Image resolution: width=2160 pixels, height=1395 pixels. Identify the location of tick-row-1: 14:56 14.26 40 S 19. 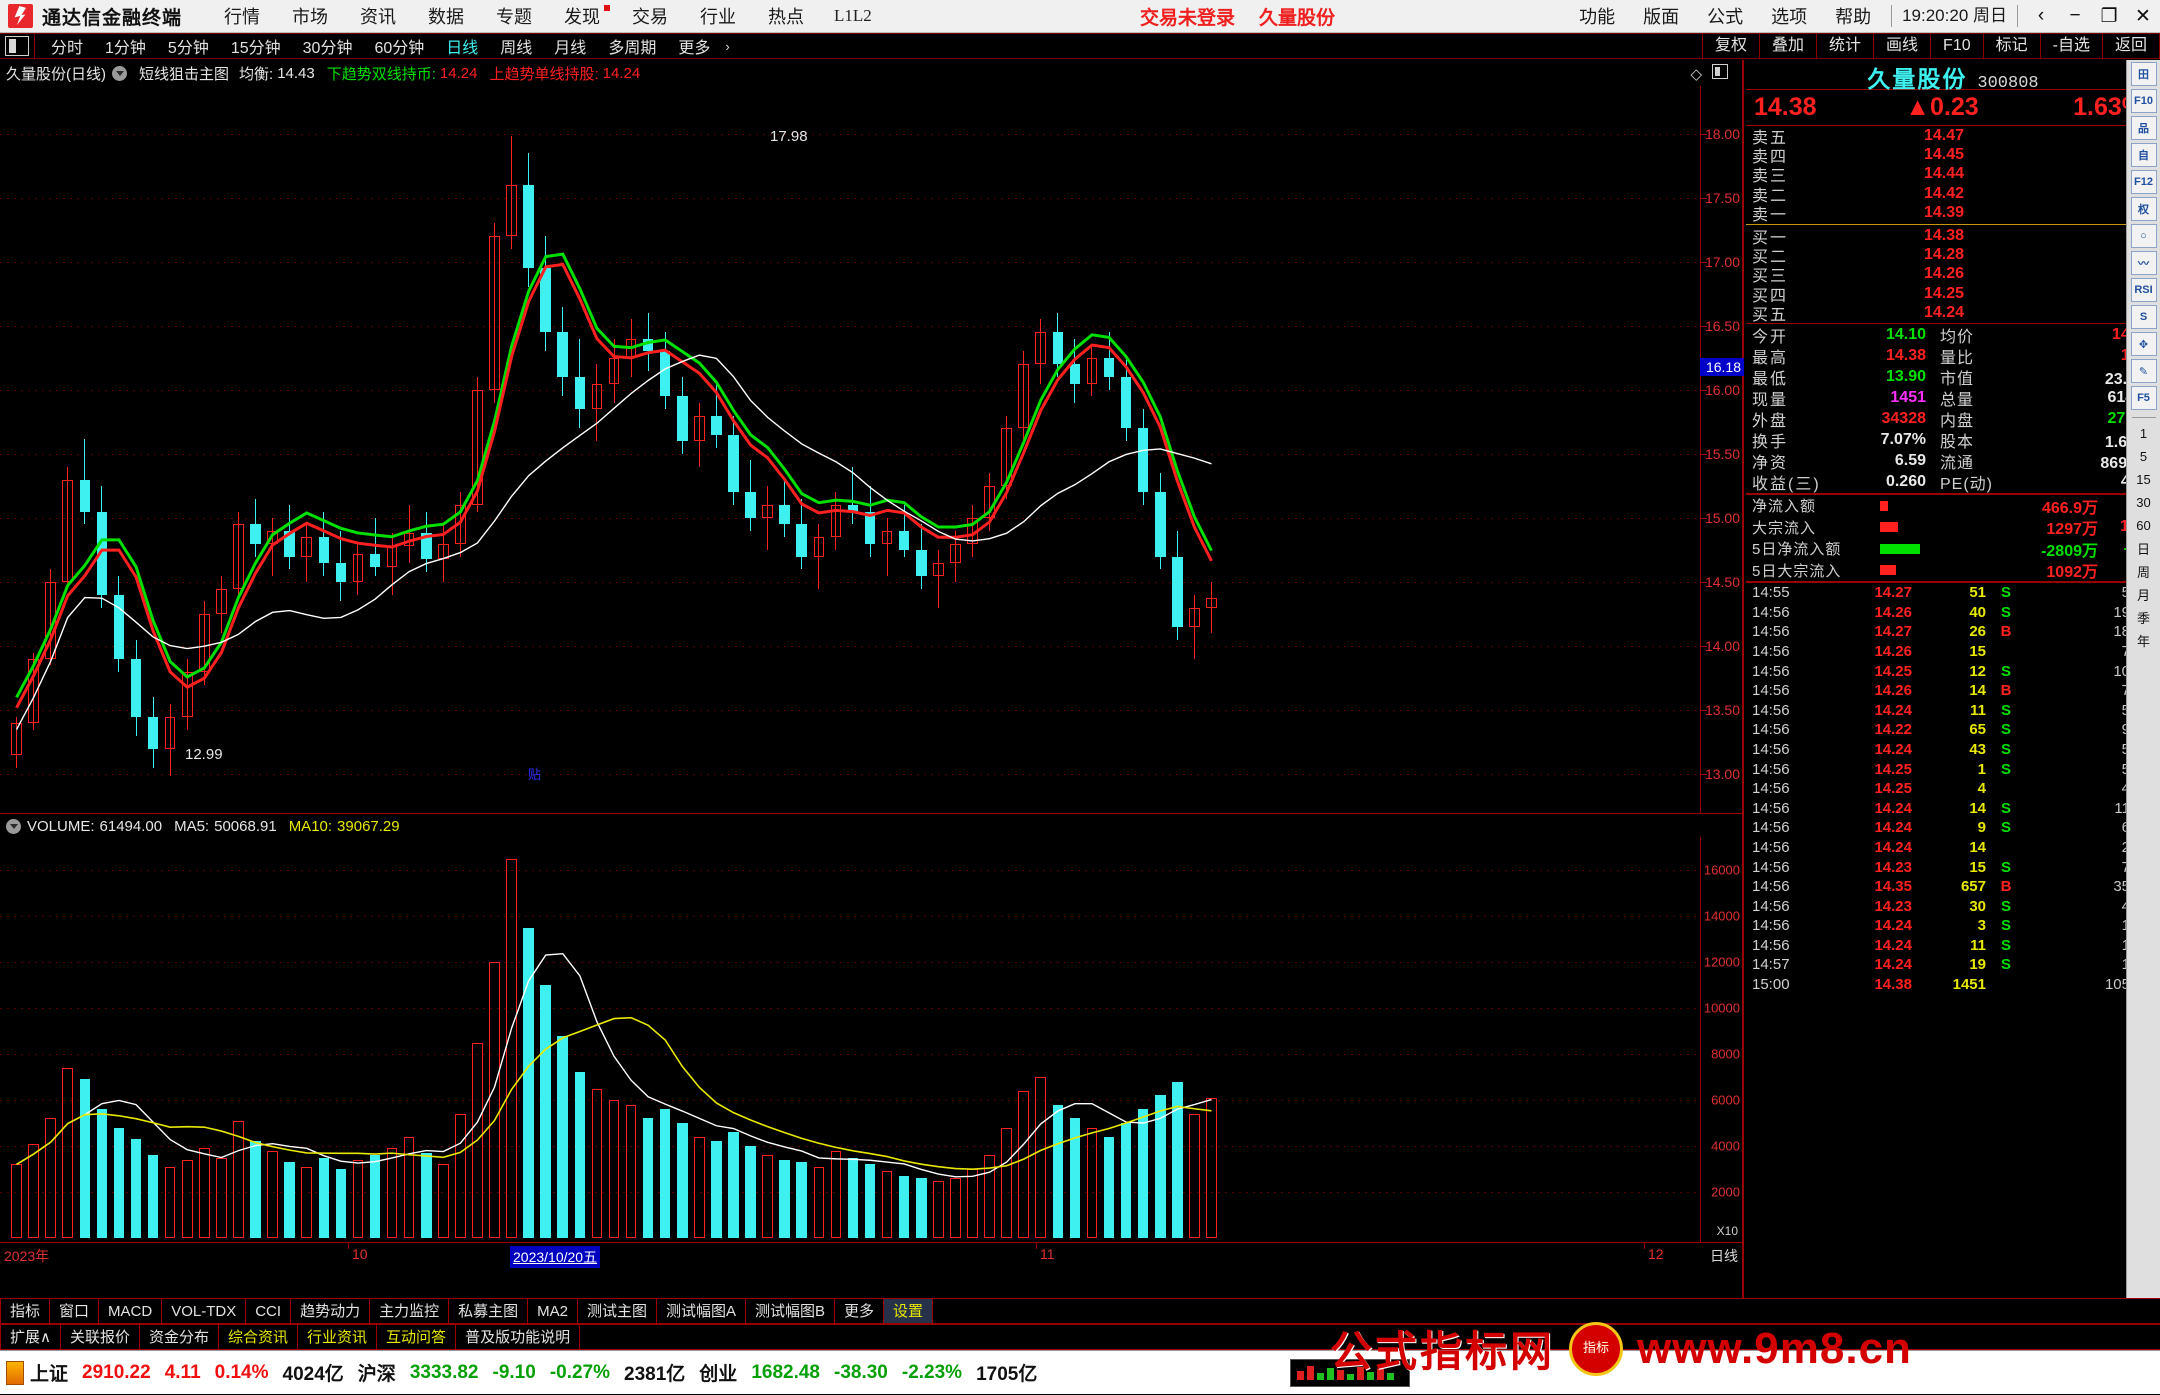
(1953, 613).